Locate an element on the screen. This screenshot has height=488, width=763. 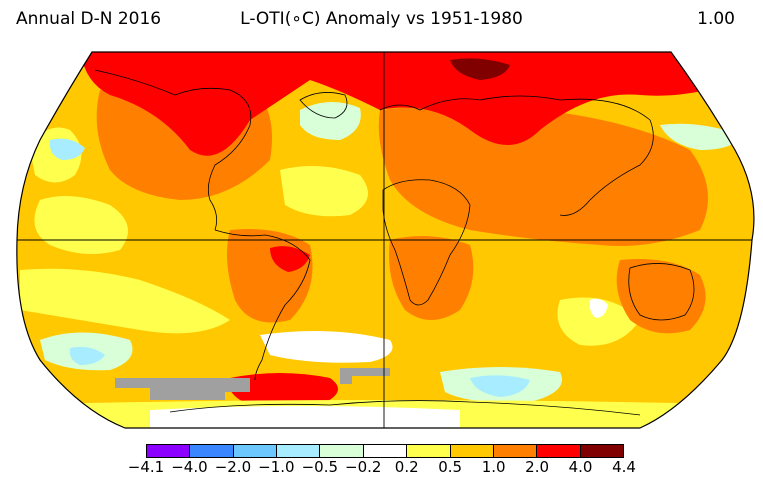
anomaly-antarctic-cool-core is located at coordinates (500, 386).